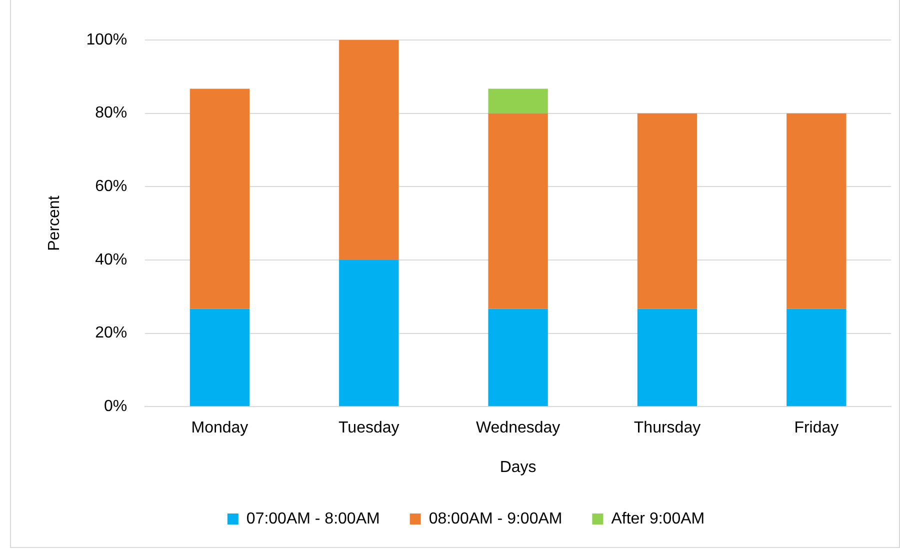 The width and height of the screenshot is (900, 549). Describe the element at coordinates (369, 428) in the screenshot. I see `x-tick-label: Tuesday` at that location.